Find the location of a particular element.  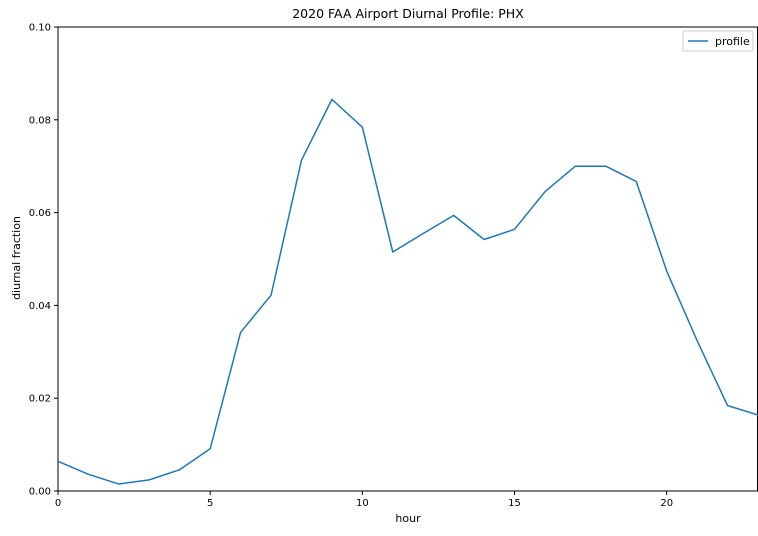

legend: profile is located at coordinates (718, 41).